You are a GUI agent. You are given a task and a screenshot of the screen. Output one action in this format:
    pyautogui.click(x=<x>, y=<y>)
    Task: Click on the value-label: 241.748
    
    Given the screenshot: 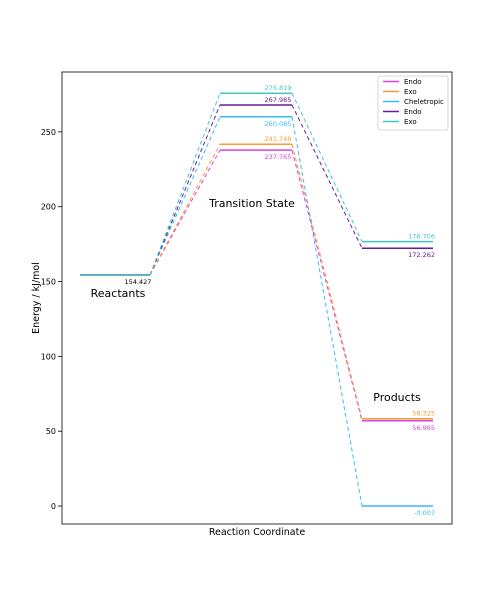 What is the action you would take?
    pyautogui.click(x=278, y=139)
    